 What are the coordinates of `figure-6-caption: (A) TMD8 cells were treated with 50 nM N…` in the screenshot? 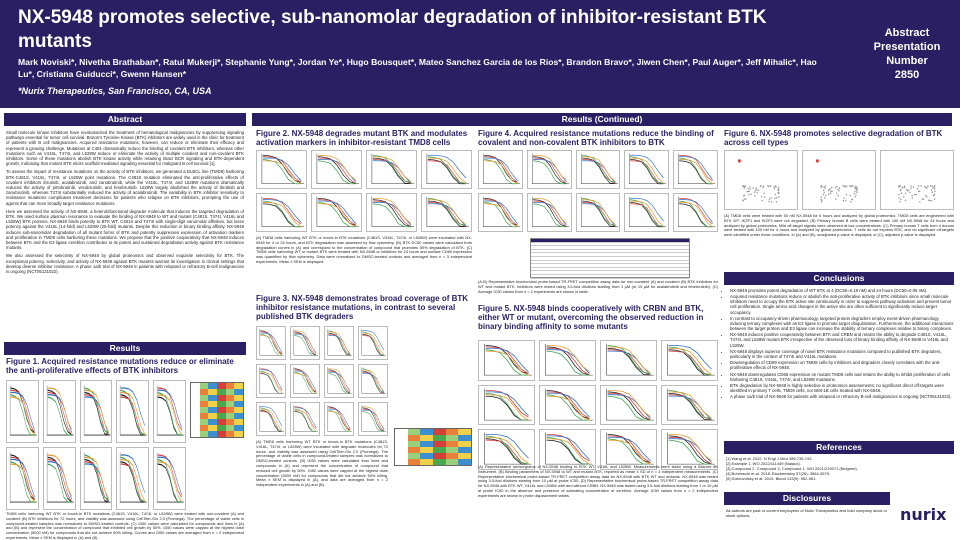 It's located at (839, 225).